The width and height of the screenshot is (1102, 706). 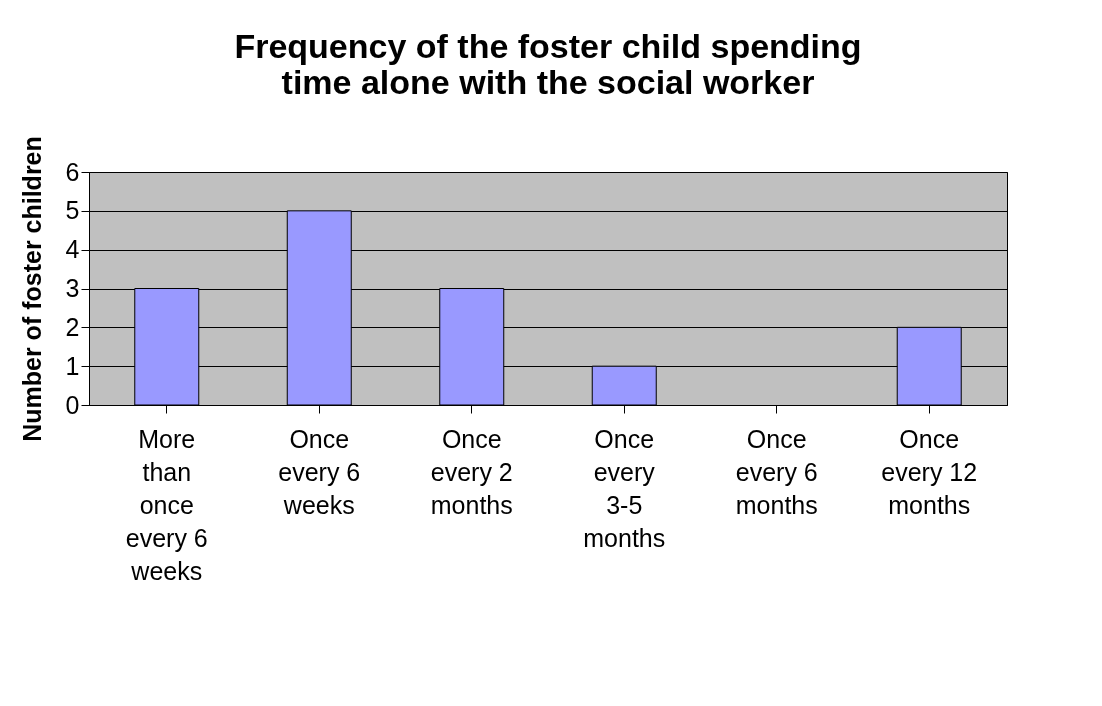 I want to click on x-tick-label: Once every 3-5 months, so click(x=624, y=488).